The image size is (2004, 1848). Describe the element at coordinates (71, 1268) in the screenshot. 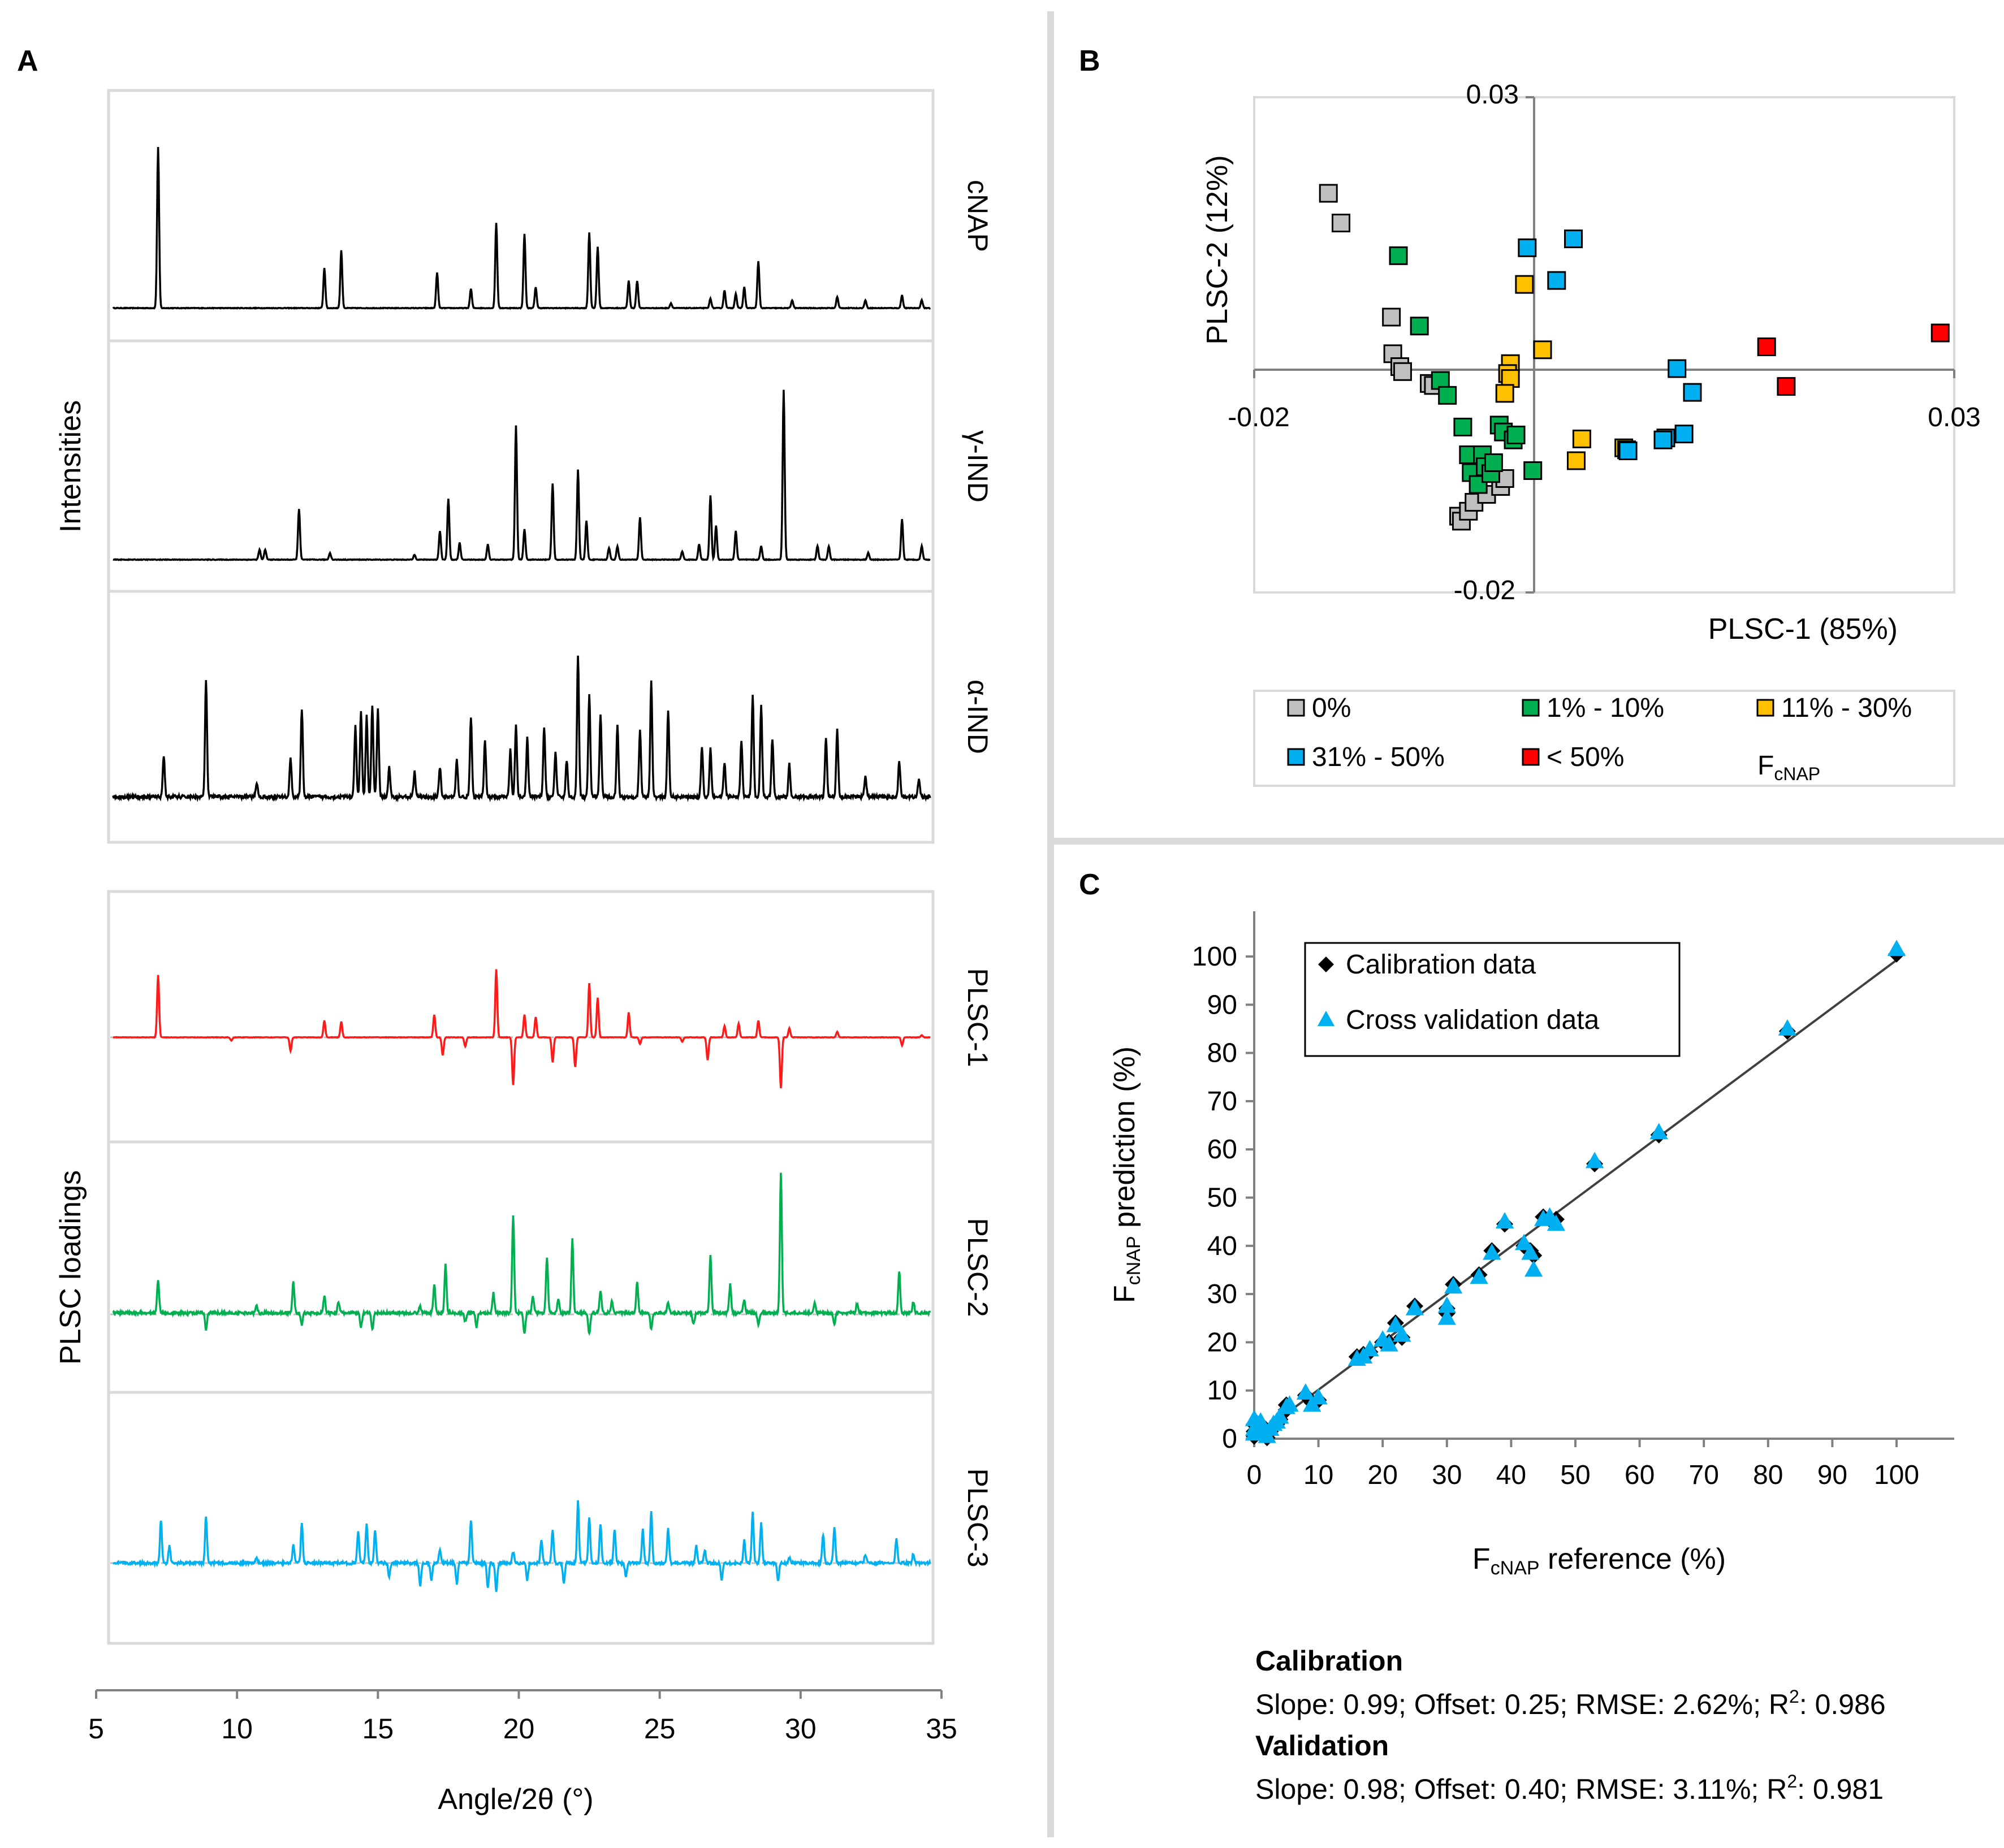

I see `panel-a-group-label-loadings: PLSC loadings` at that location.